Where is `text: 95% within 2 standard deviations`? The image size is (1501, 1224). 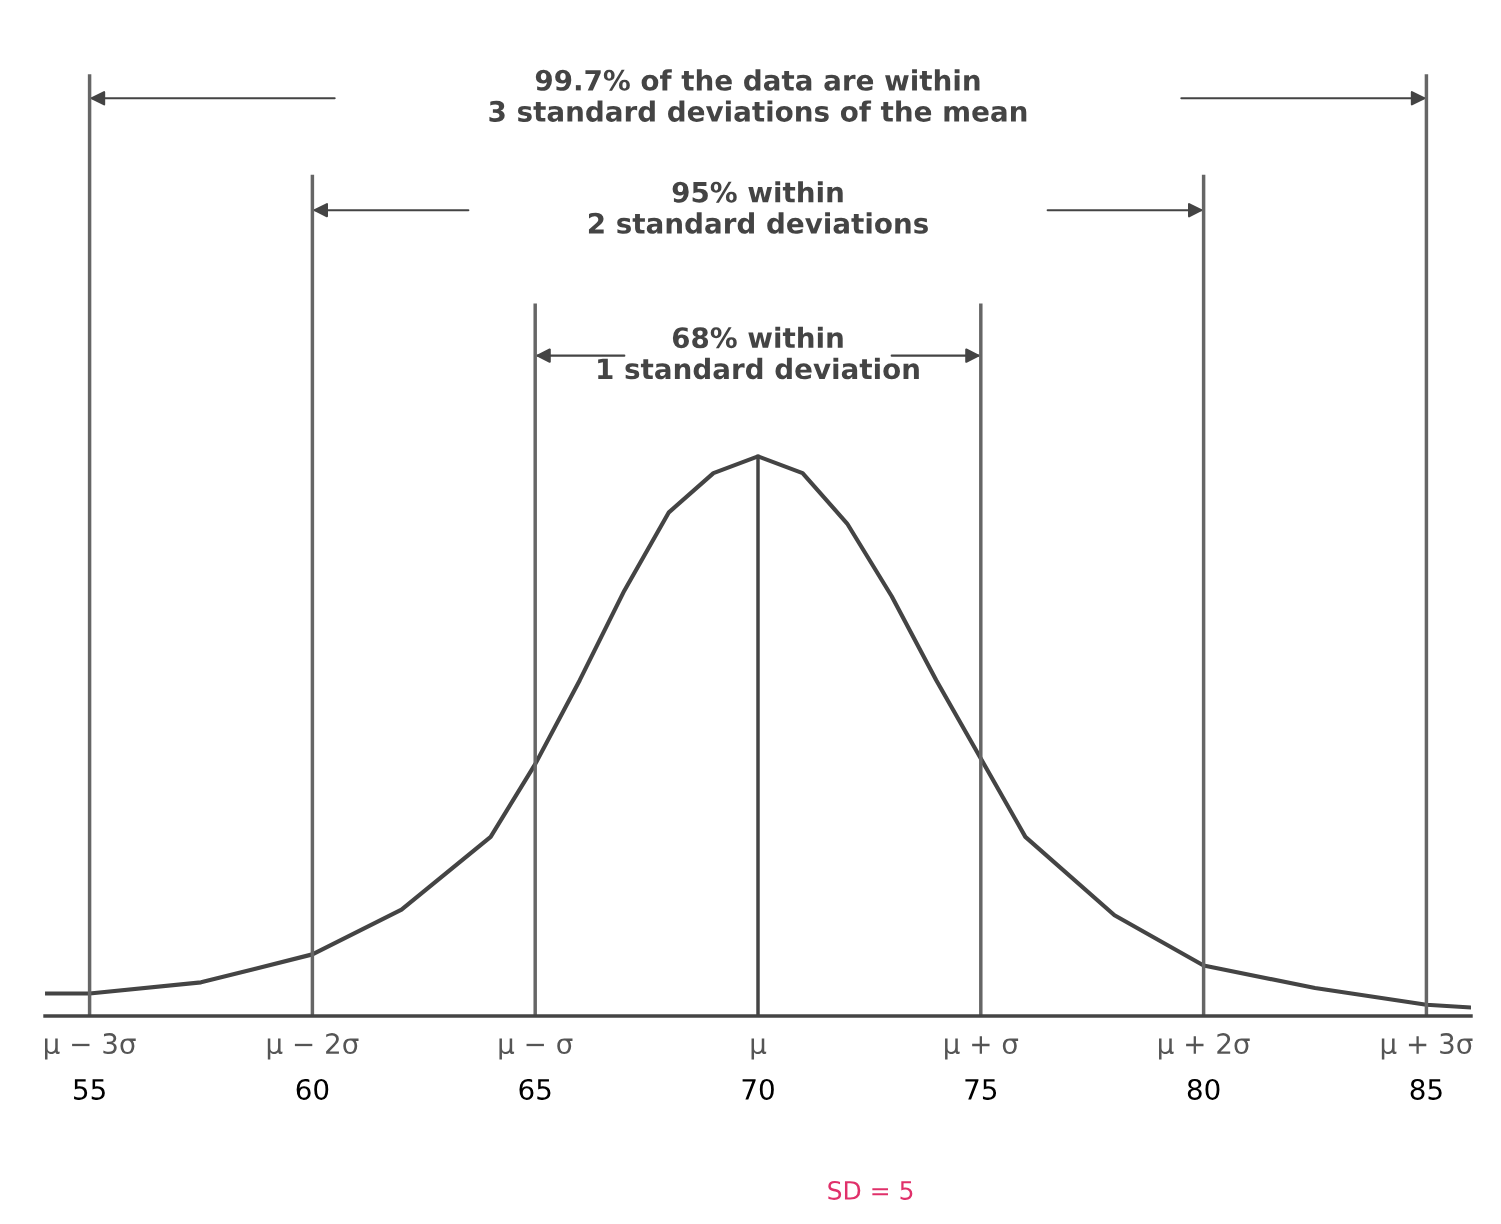
text: 95% within 2 standard deviations is located at coordinates (758, 207).